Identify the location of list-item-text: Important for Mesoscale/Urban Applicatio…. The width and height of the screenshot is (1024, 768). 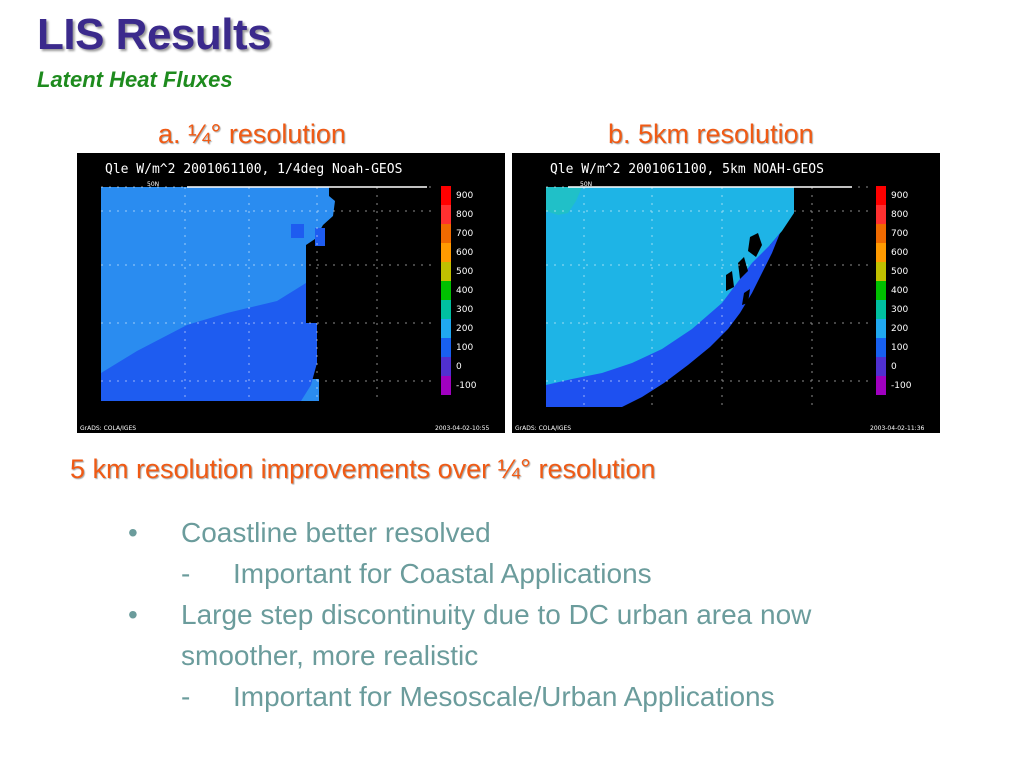
(504, 696).